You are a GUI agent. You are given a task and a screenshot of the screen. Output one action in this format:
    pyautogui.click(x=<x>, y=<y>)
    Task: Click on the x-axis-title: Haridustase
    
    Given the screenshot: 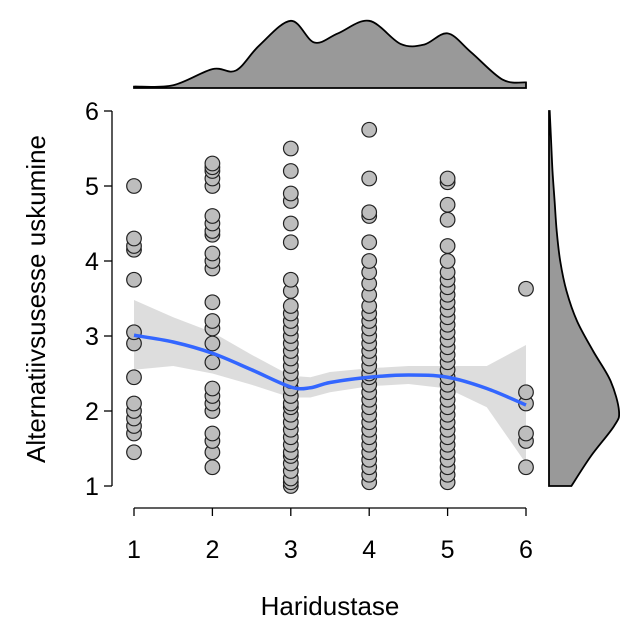 What is the action you would take?
    pyautogui.click(x=330, y=606)
    